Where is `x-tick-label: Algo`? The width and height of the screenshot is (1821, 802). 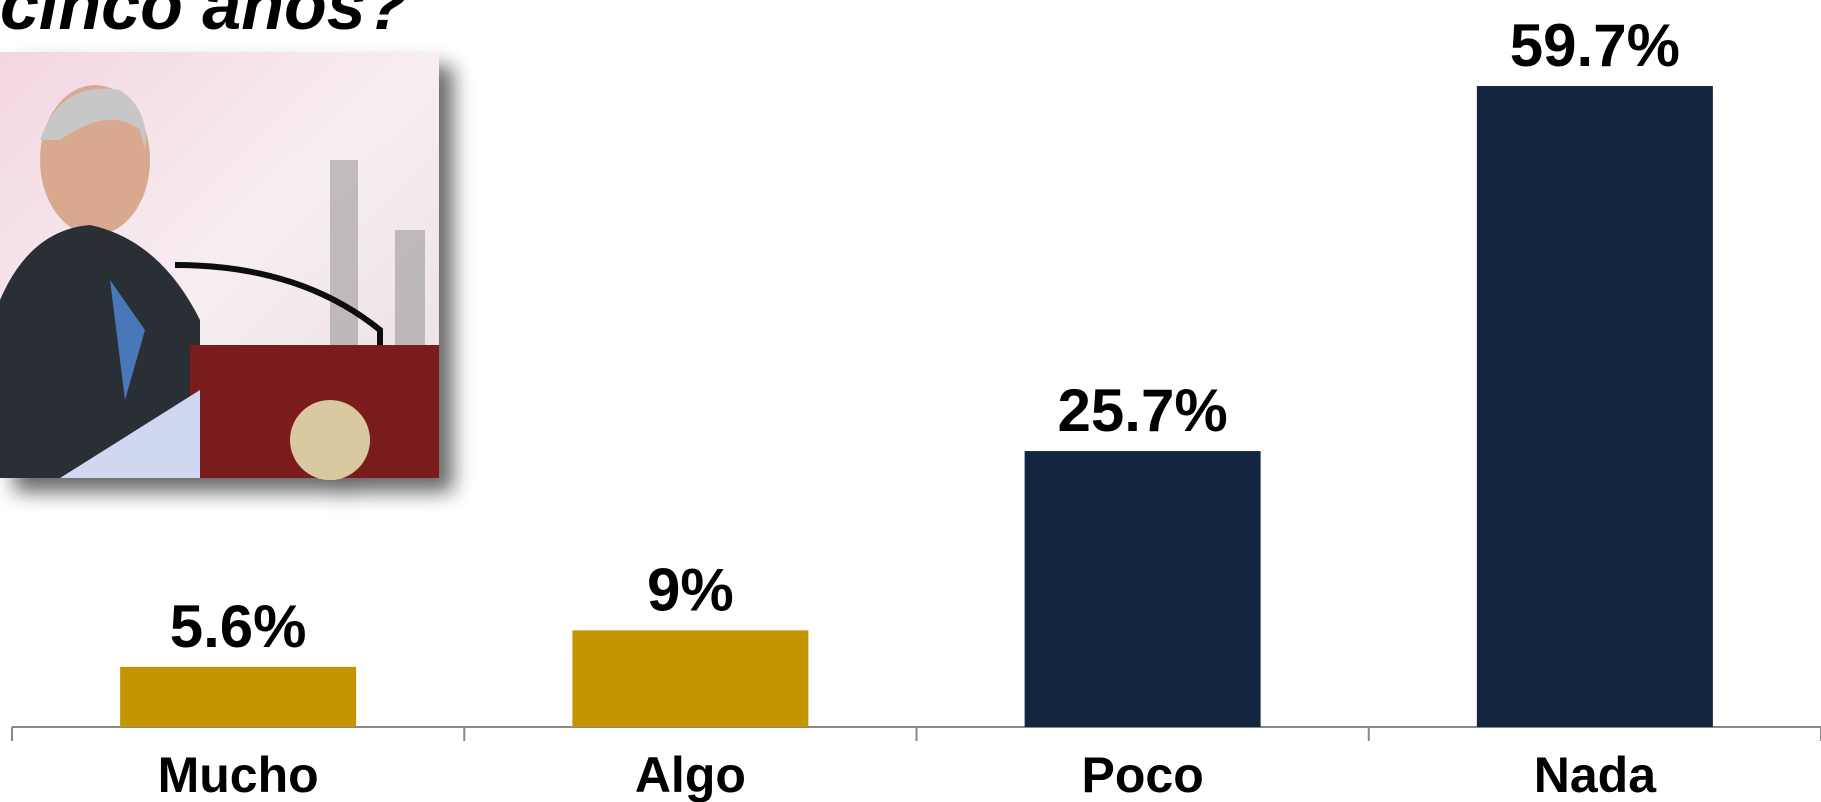
x-tick-label: Algo is located at coordinates (690, 774).